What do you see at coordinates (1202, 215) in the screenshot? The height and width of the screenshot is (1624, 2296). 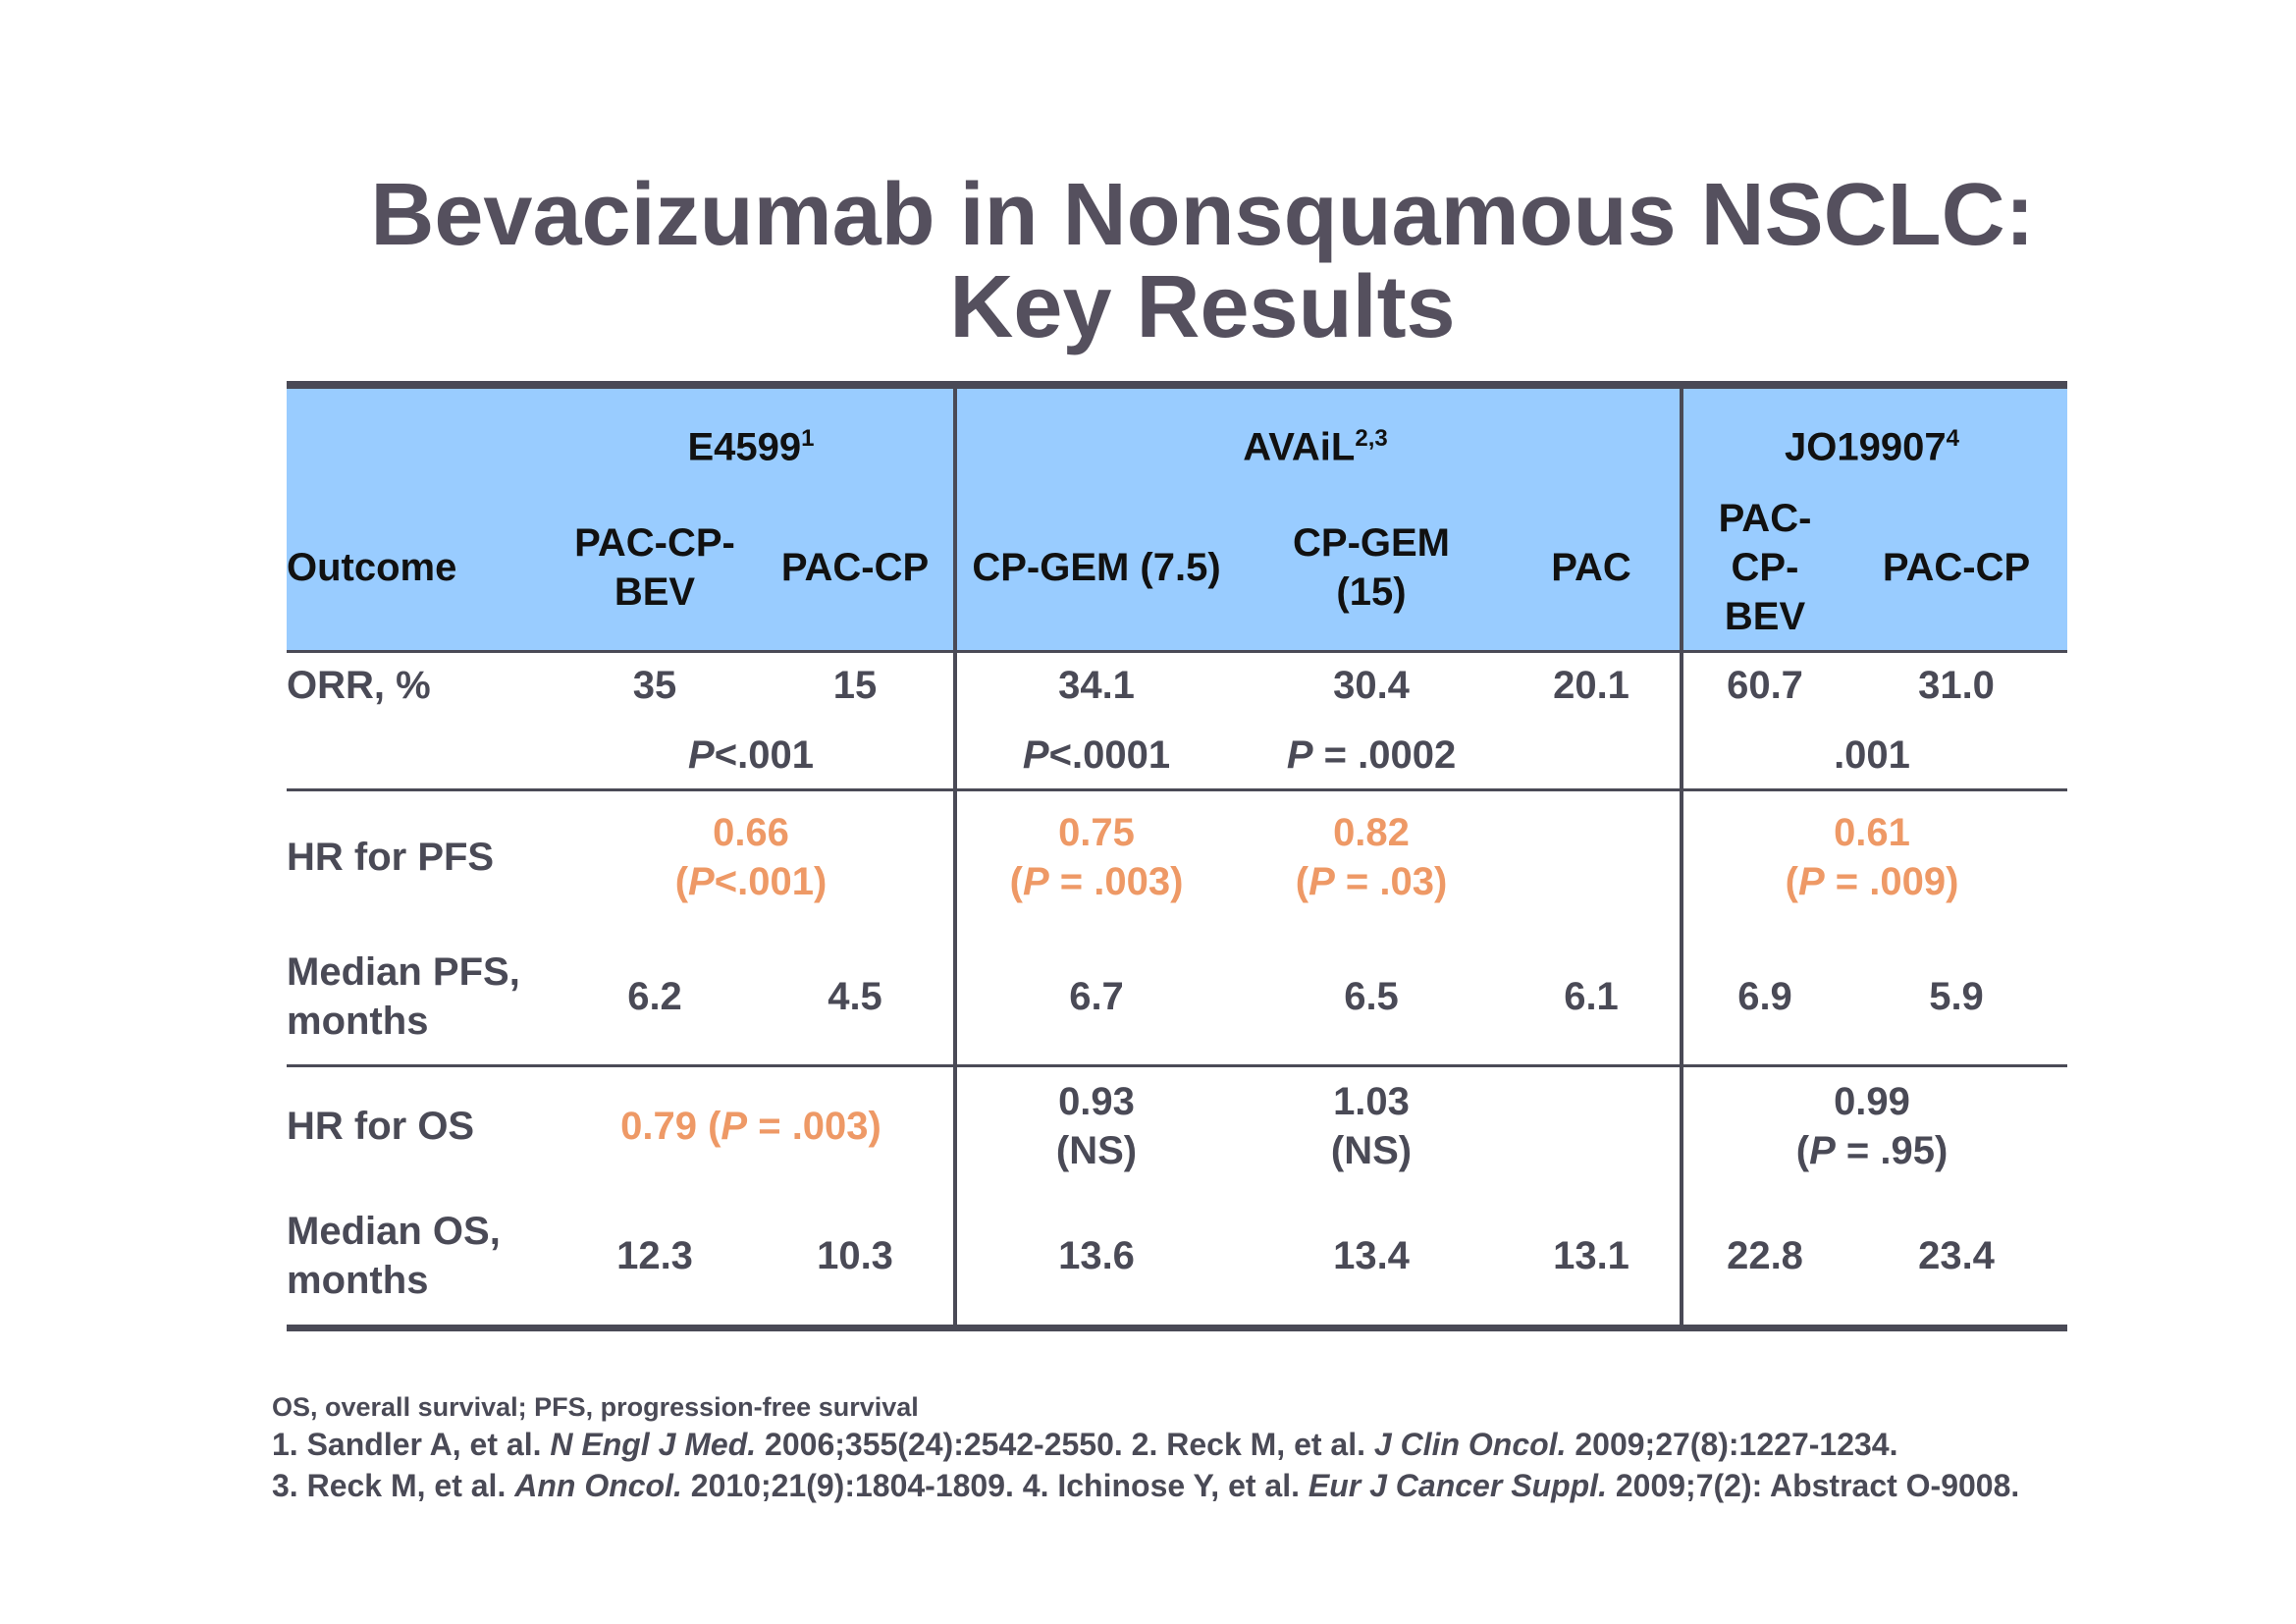 I see `title-line-1: Bevacizumab in Nonsquamous NSCLC:` at bounding box center [1202, 215].